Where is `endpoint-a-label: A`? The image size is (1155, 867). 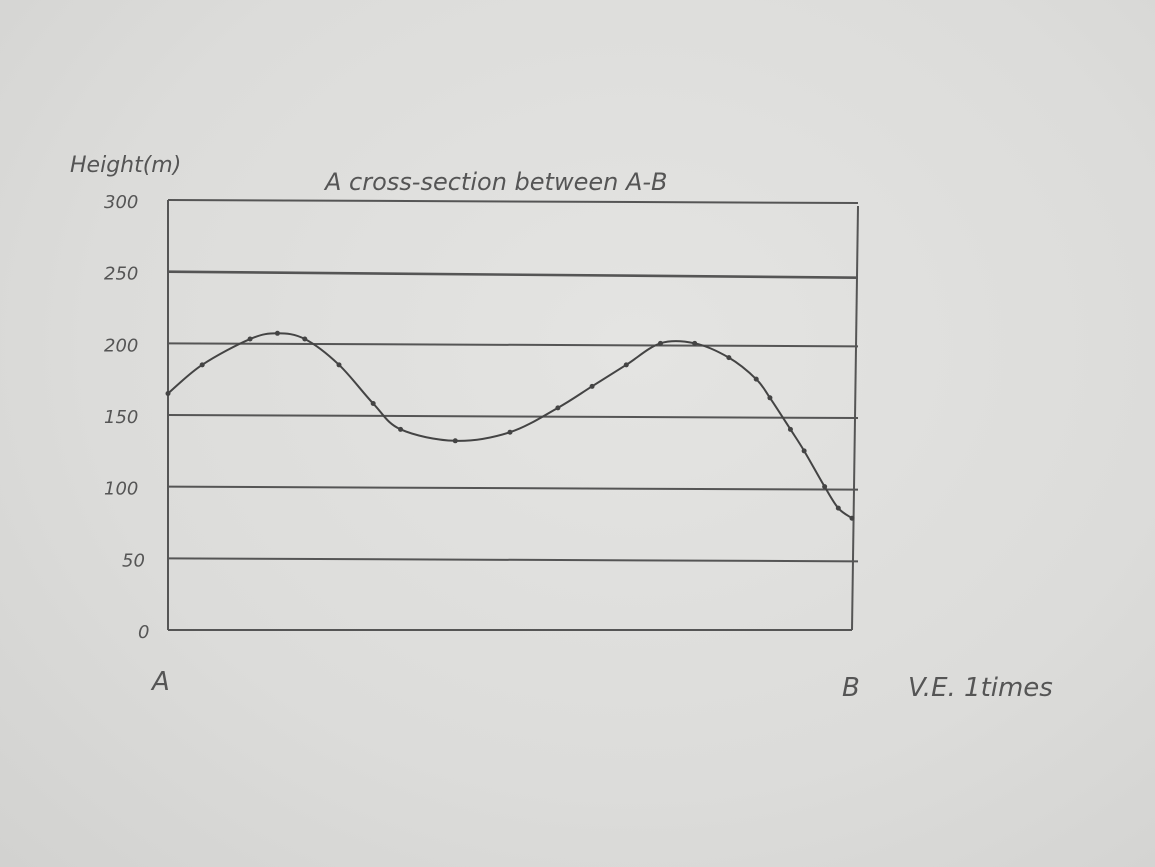 endpoint-a-label: A is located at coordinates (160, 682).